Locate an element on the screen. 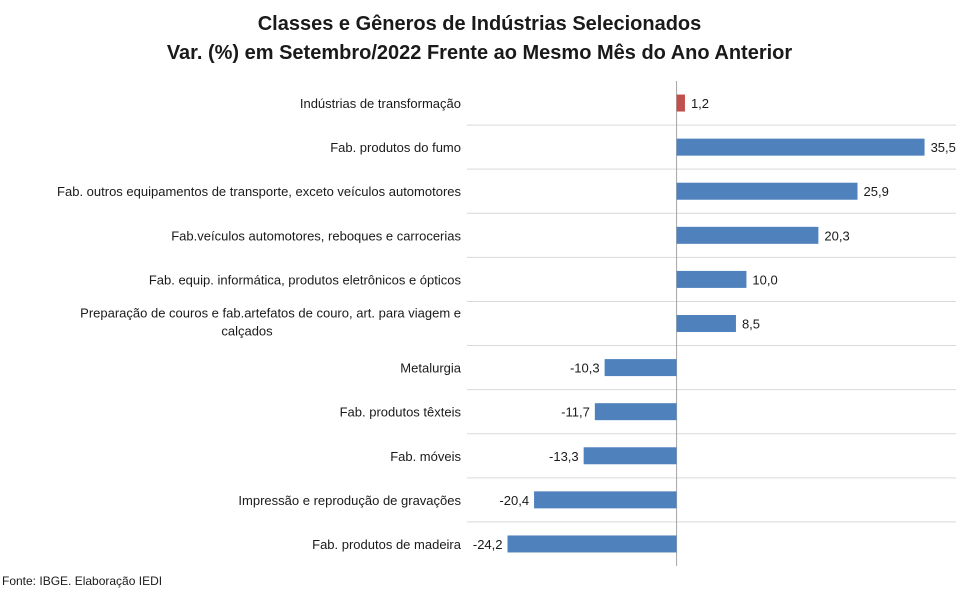  data-label: -13,3 is located at coordinates (564, 456).